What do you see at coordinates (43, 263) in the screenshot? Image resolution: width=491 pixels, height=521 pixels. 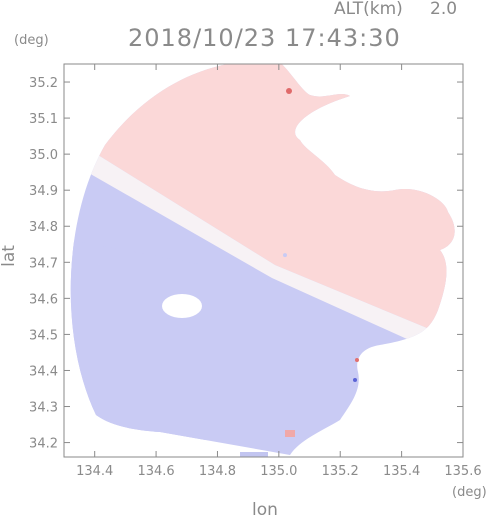 I see `y-tick-label: 34.7` at bounding box center [43, 263].